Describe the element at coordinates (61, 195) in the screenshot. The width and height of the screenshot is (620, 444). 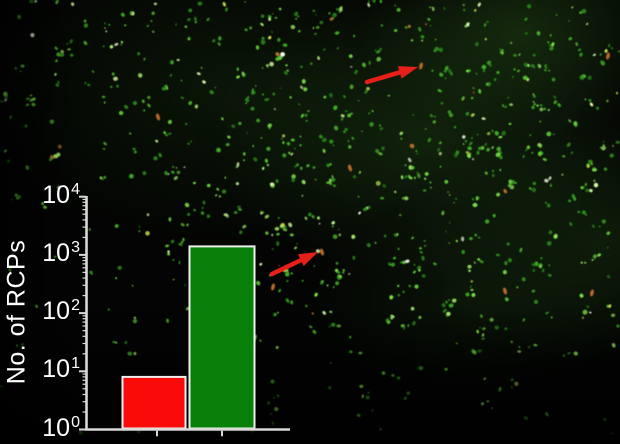
I see `y-tick-label: 104` at that location.